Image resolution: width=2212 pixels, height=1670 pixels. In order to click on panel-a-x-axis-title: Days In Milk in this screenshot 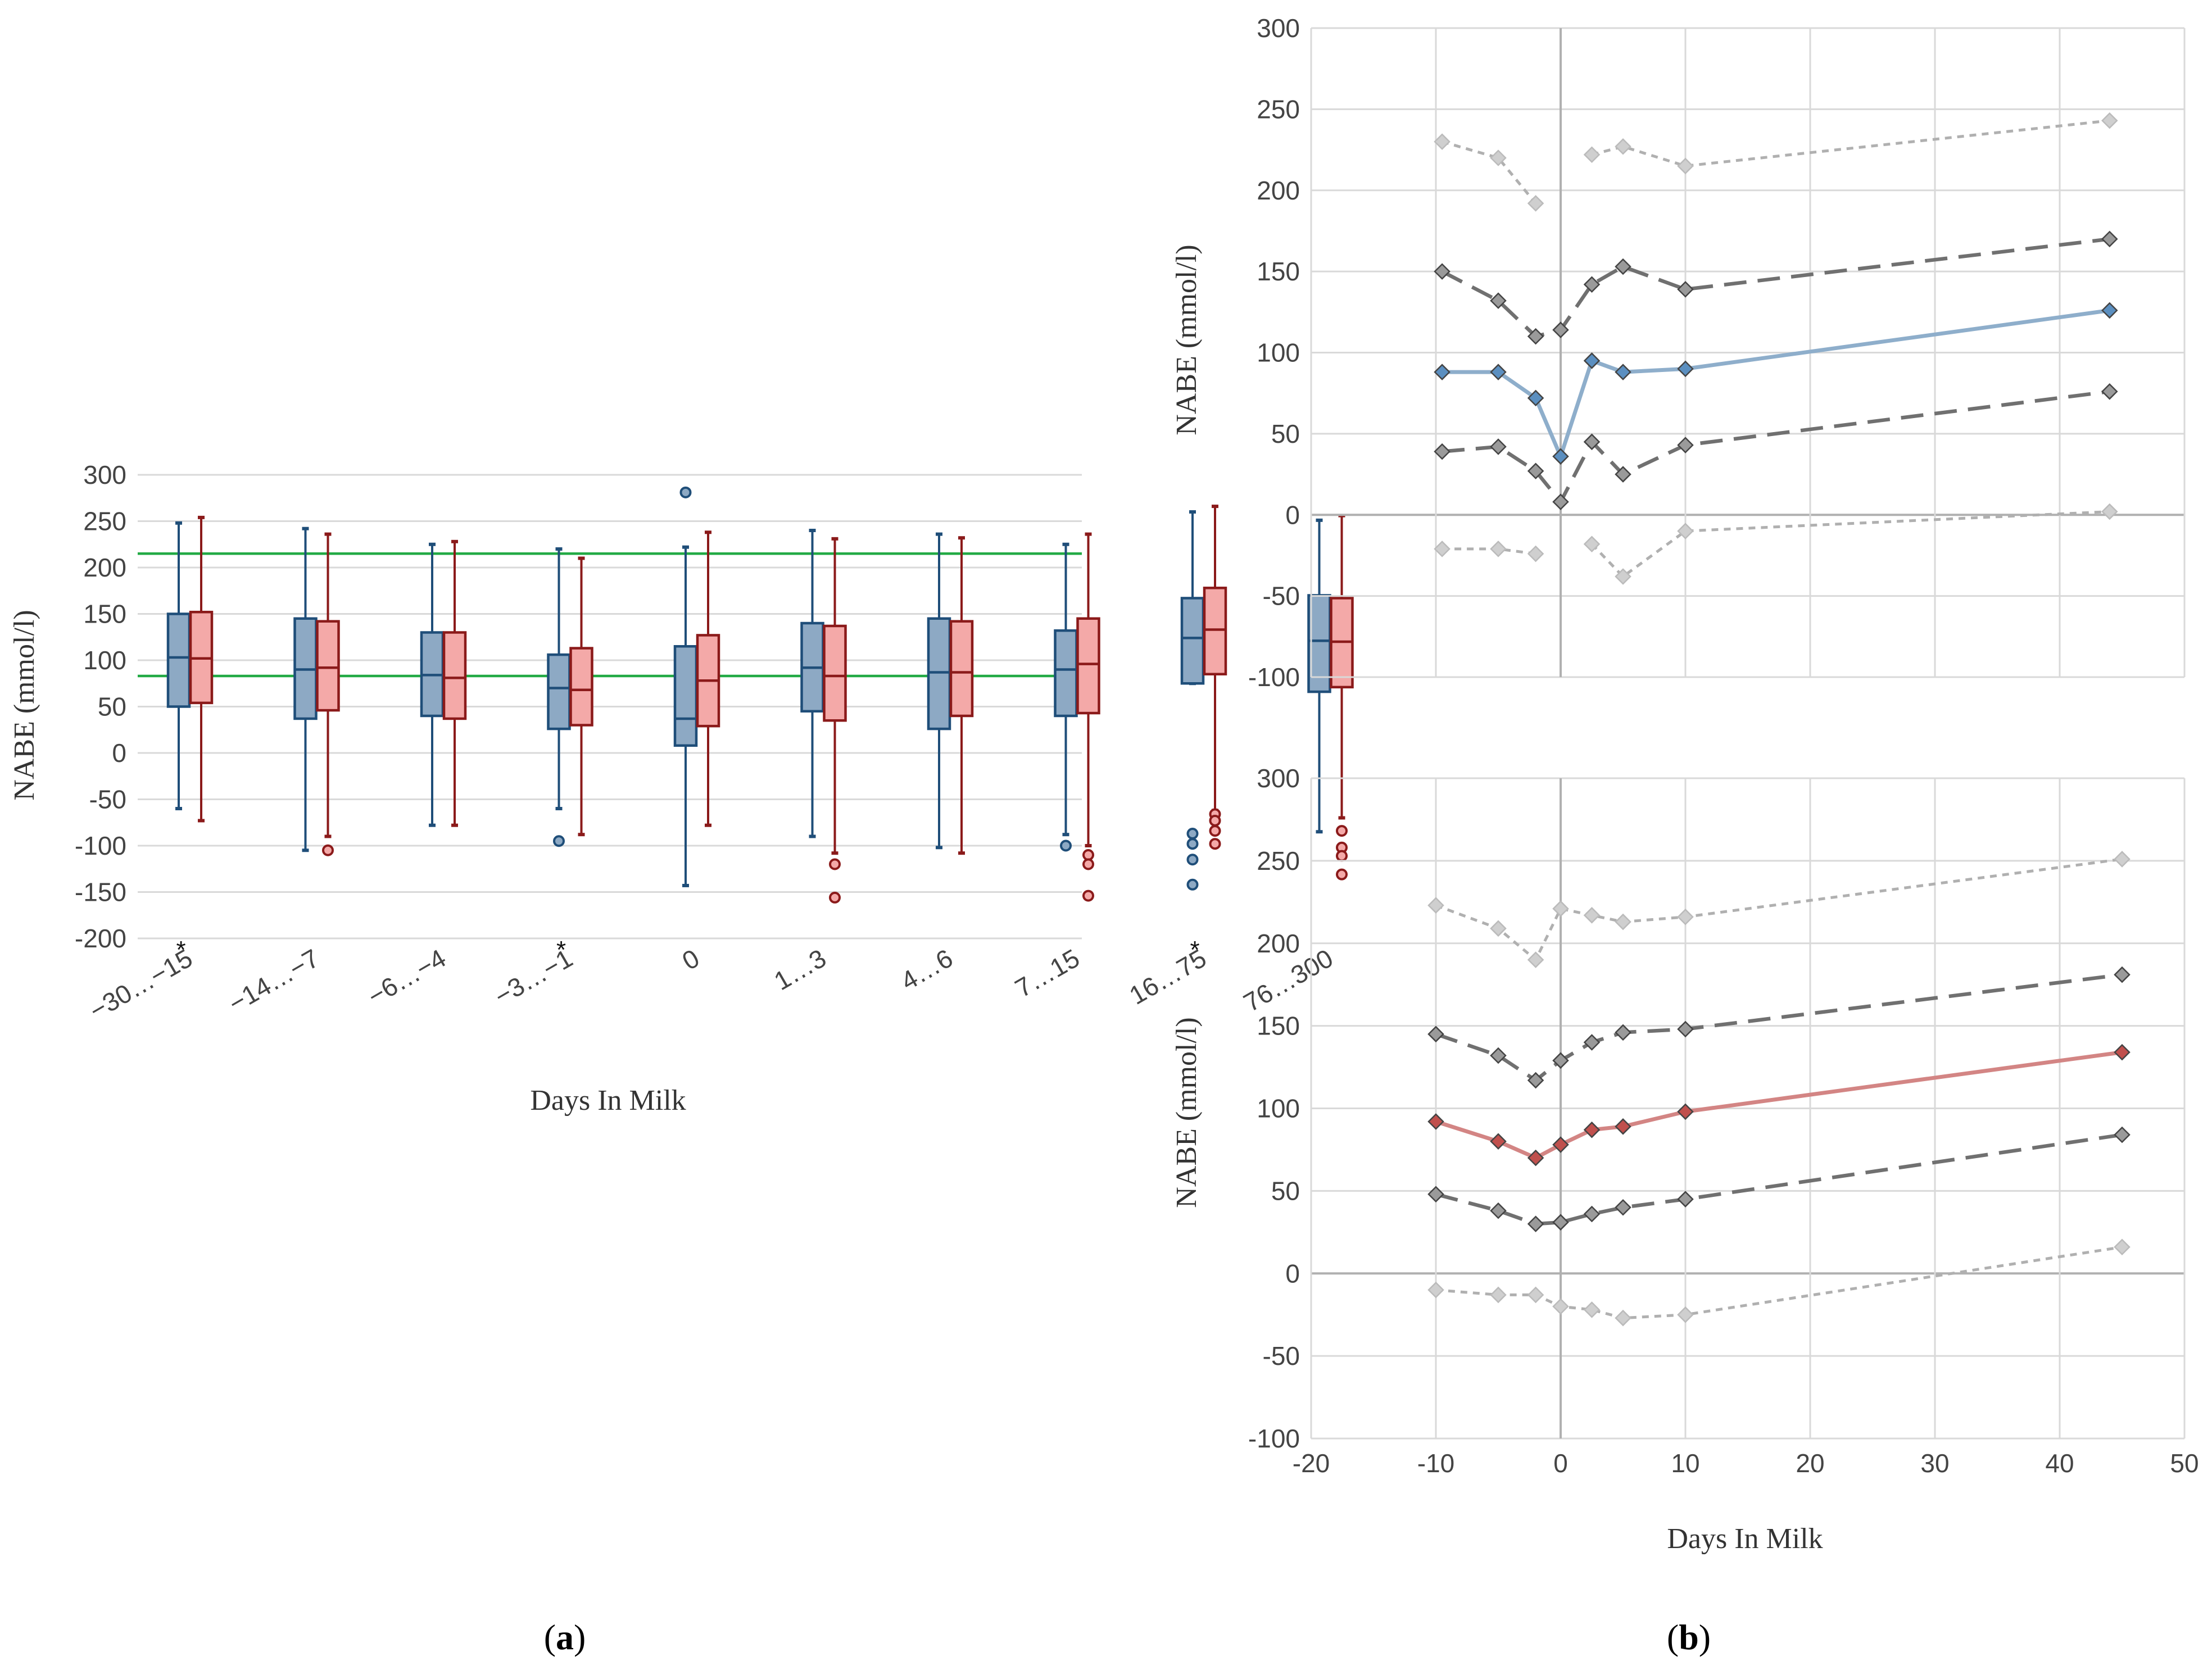, I will do `click(608, 1100)`.